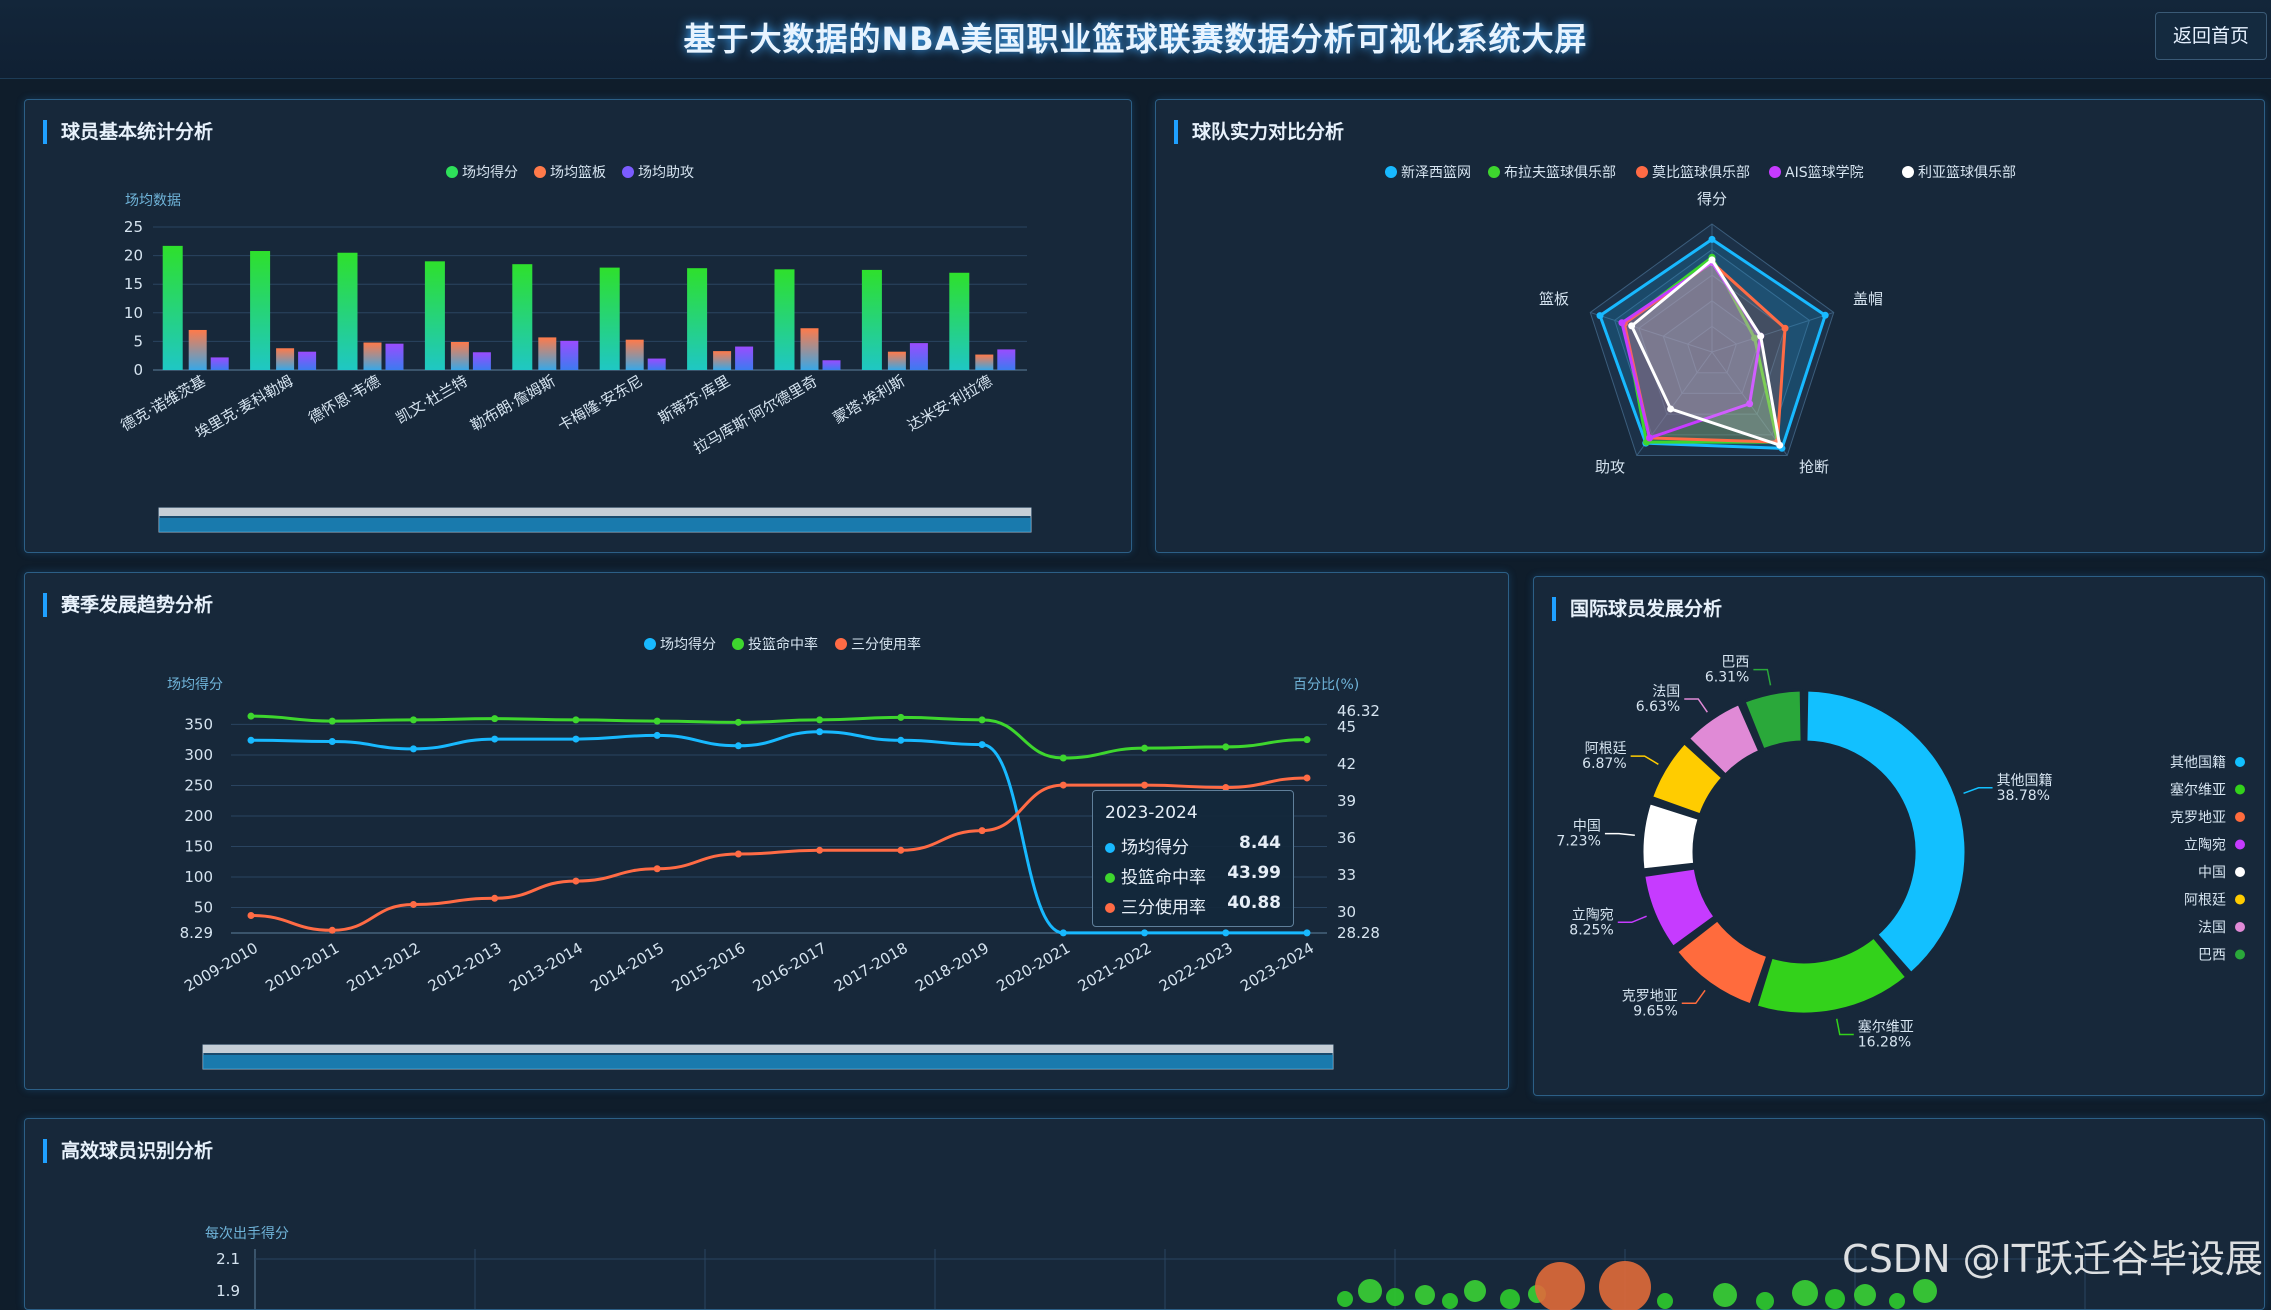 The width and height of the screenshot is (2271, 1310). Describe the element at coordinates (1144, 1214) in the screenshot. I see `efficient-player-panel: 高效球员识别分析 每次出手得分 2.1 1.9` at that location.